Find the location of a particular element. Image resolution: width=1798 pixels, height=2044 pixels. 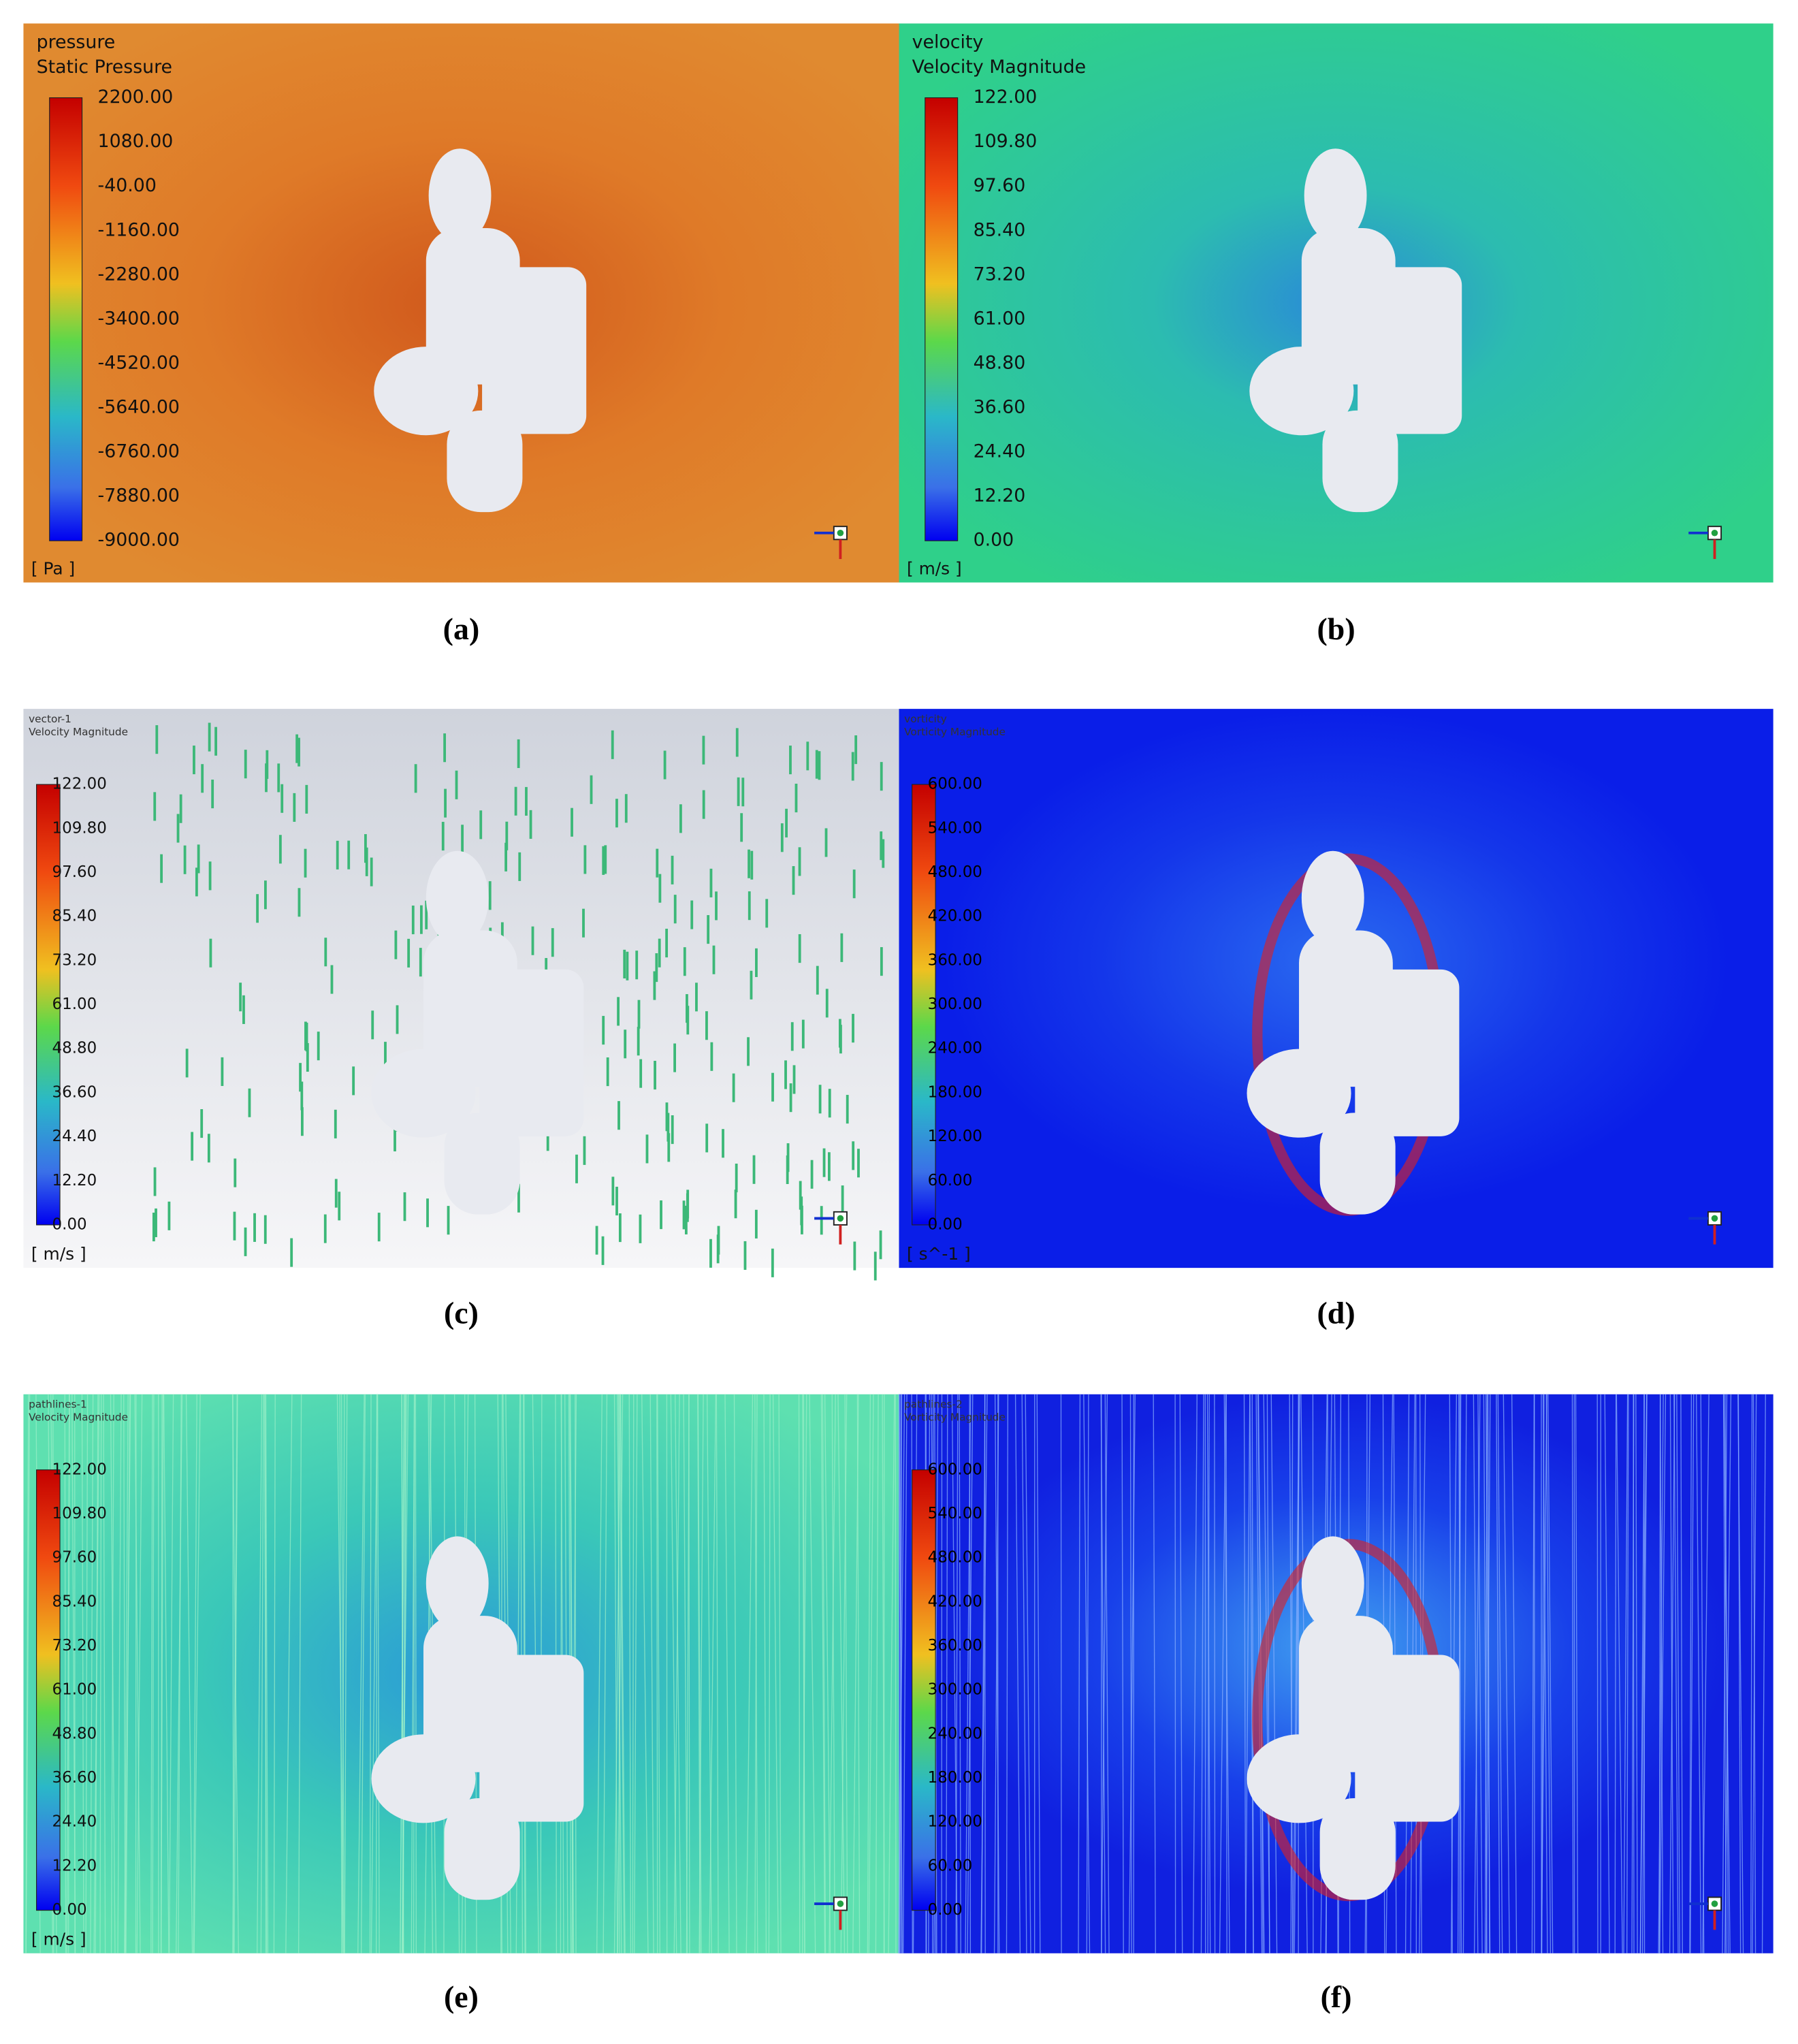

front-lobe is located at coordinates (1301, 392).